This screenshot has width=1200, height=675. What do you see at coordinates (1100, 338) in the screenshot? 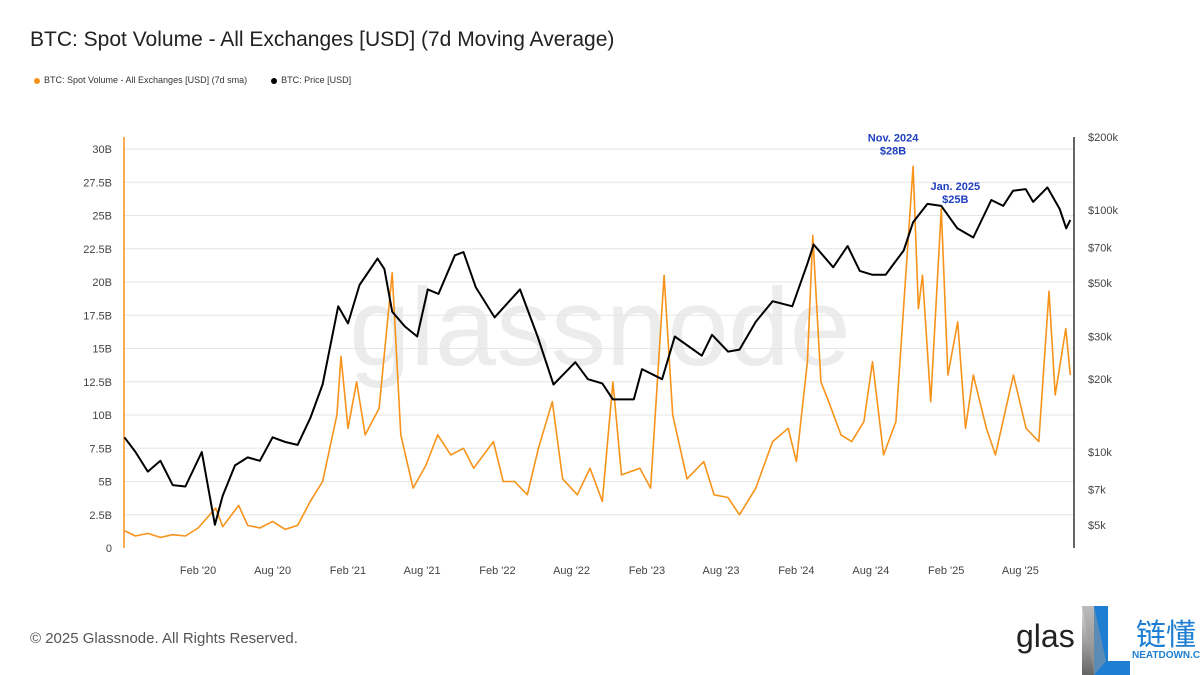
I see `y-right-tick-label: $30k` at bounding box center [1100, 338].